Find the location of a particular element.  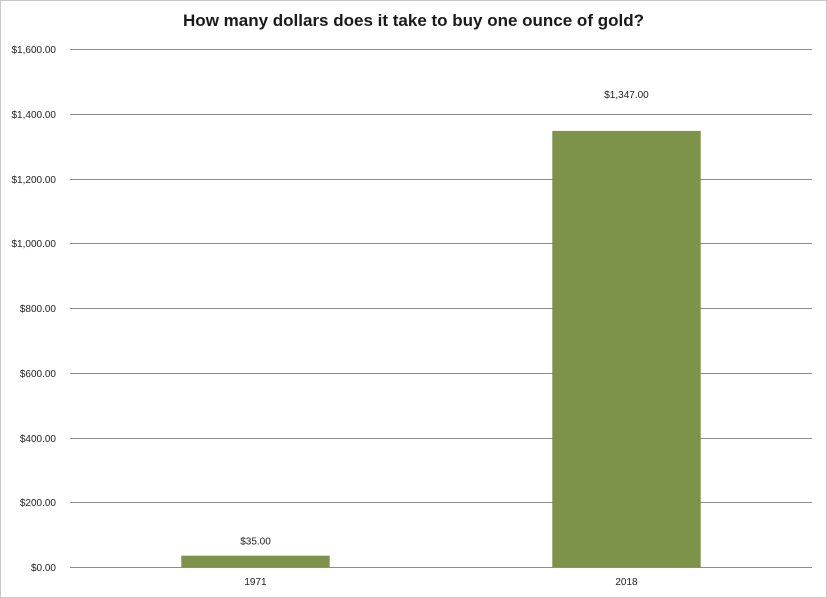

y-tick-label: $1,600.00 is located at coordinates (34, 50).